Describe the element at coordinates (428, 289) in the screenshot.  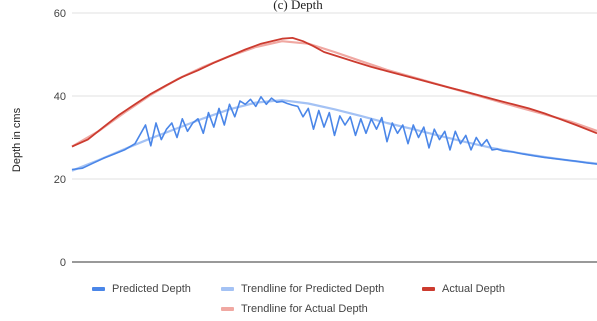
I see `legend-swatch-actual` at that location.